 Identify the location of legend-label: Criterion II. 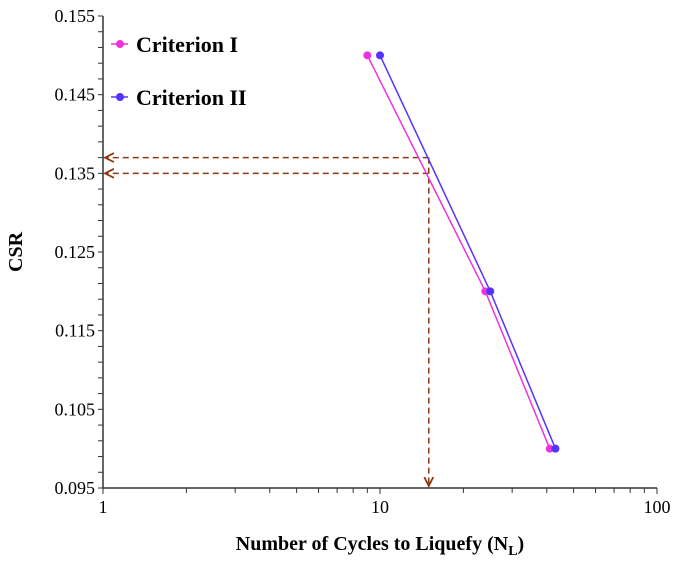
(191, 97).